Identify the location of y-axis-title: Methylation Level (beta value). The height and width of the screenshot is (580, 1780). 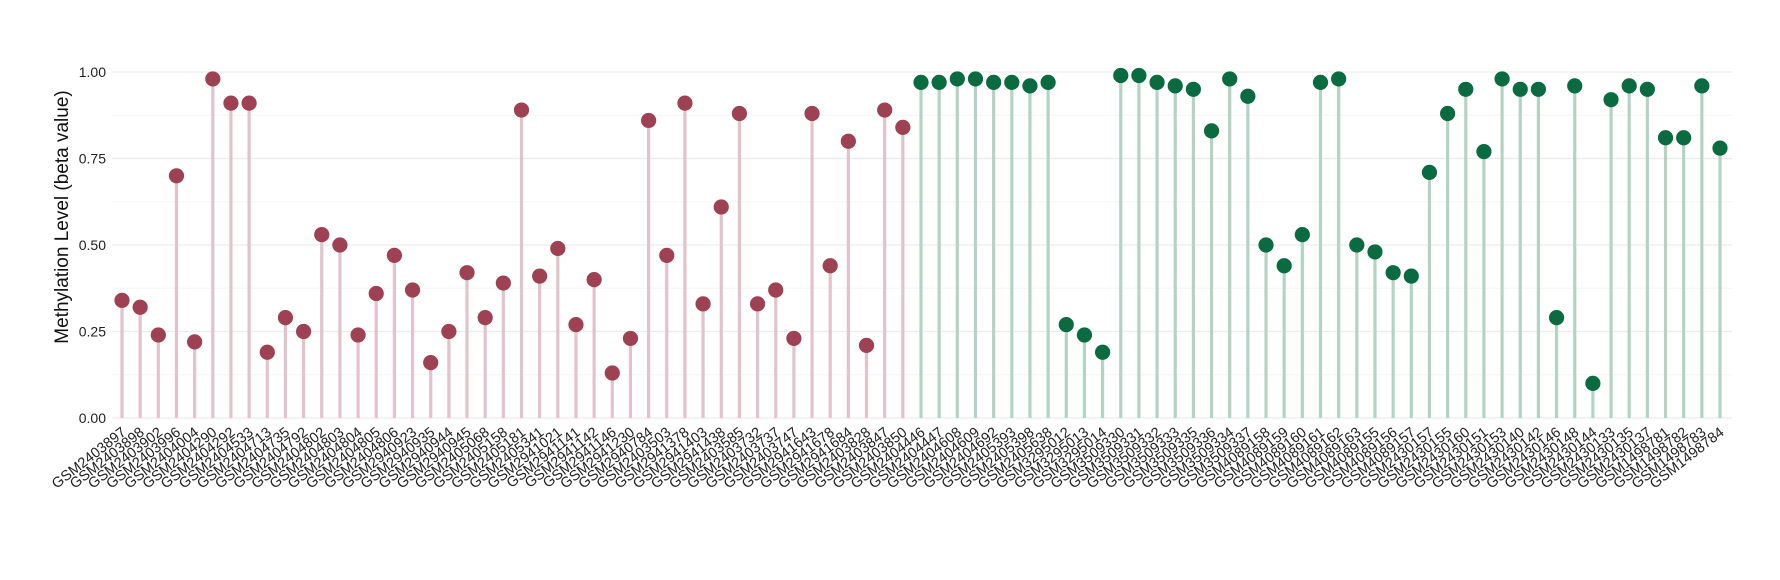
(62, 216).